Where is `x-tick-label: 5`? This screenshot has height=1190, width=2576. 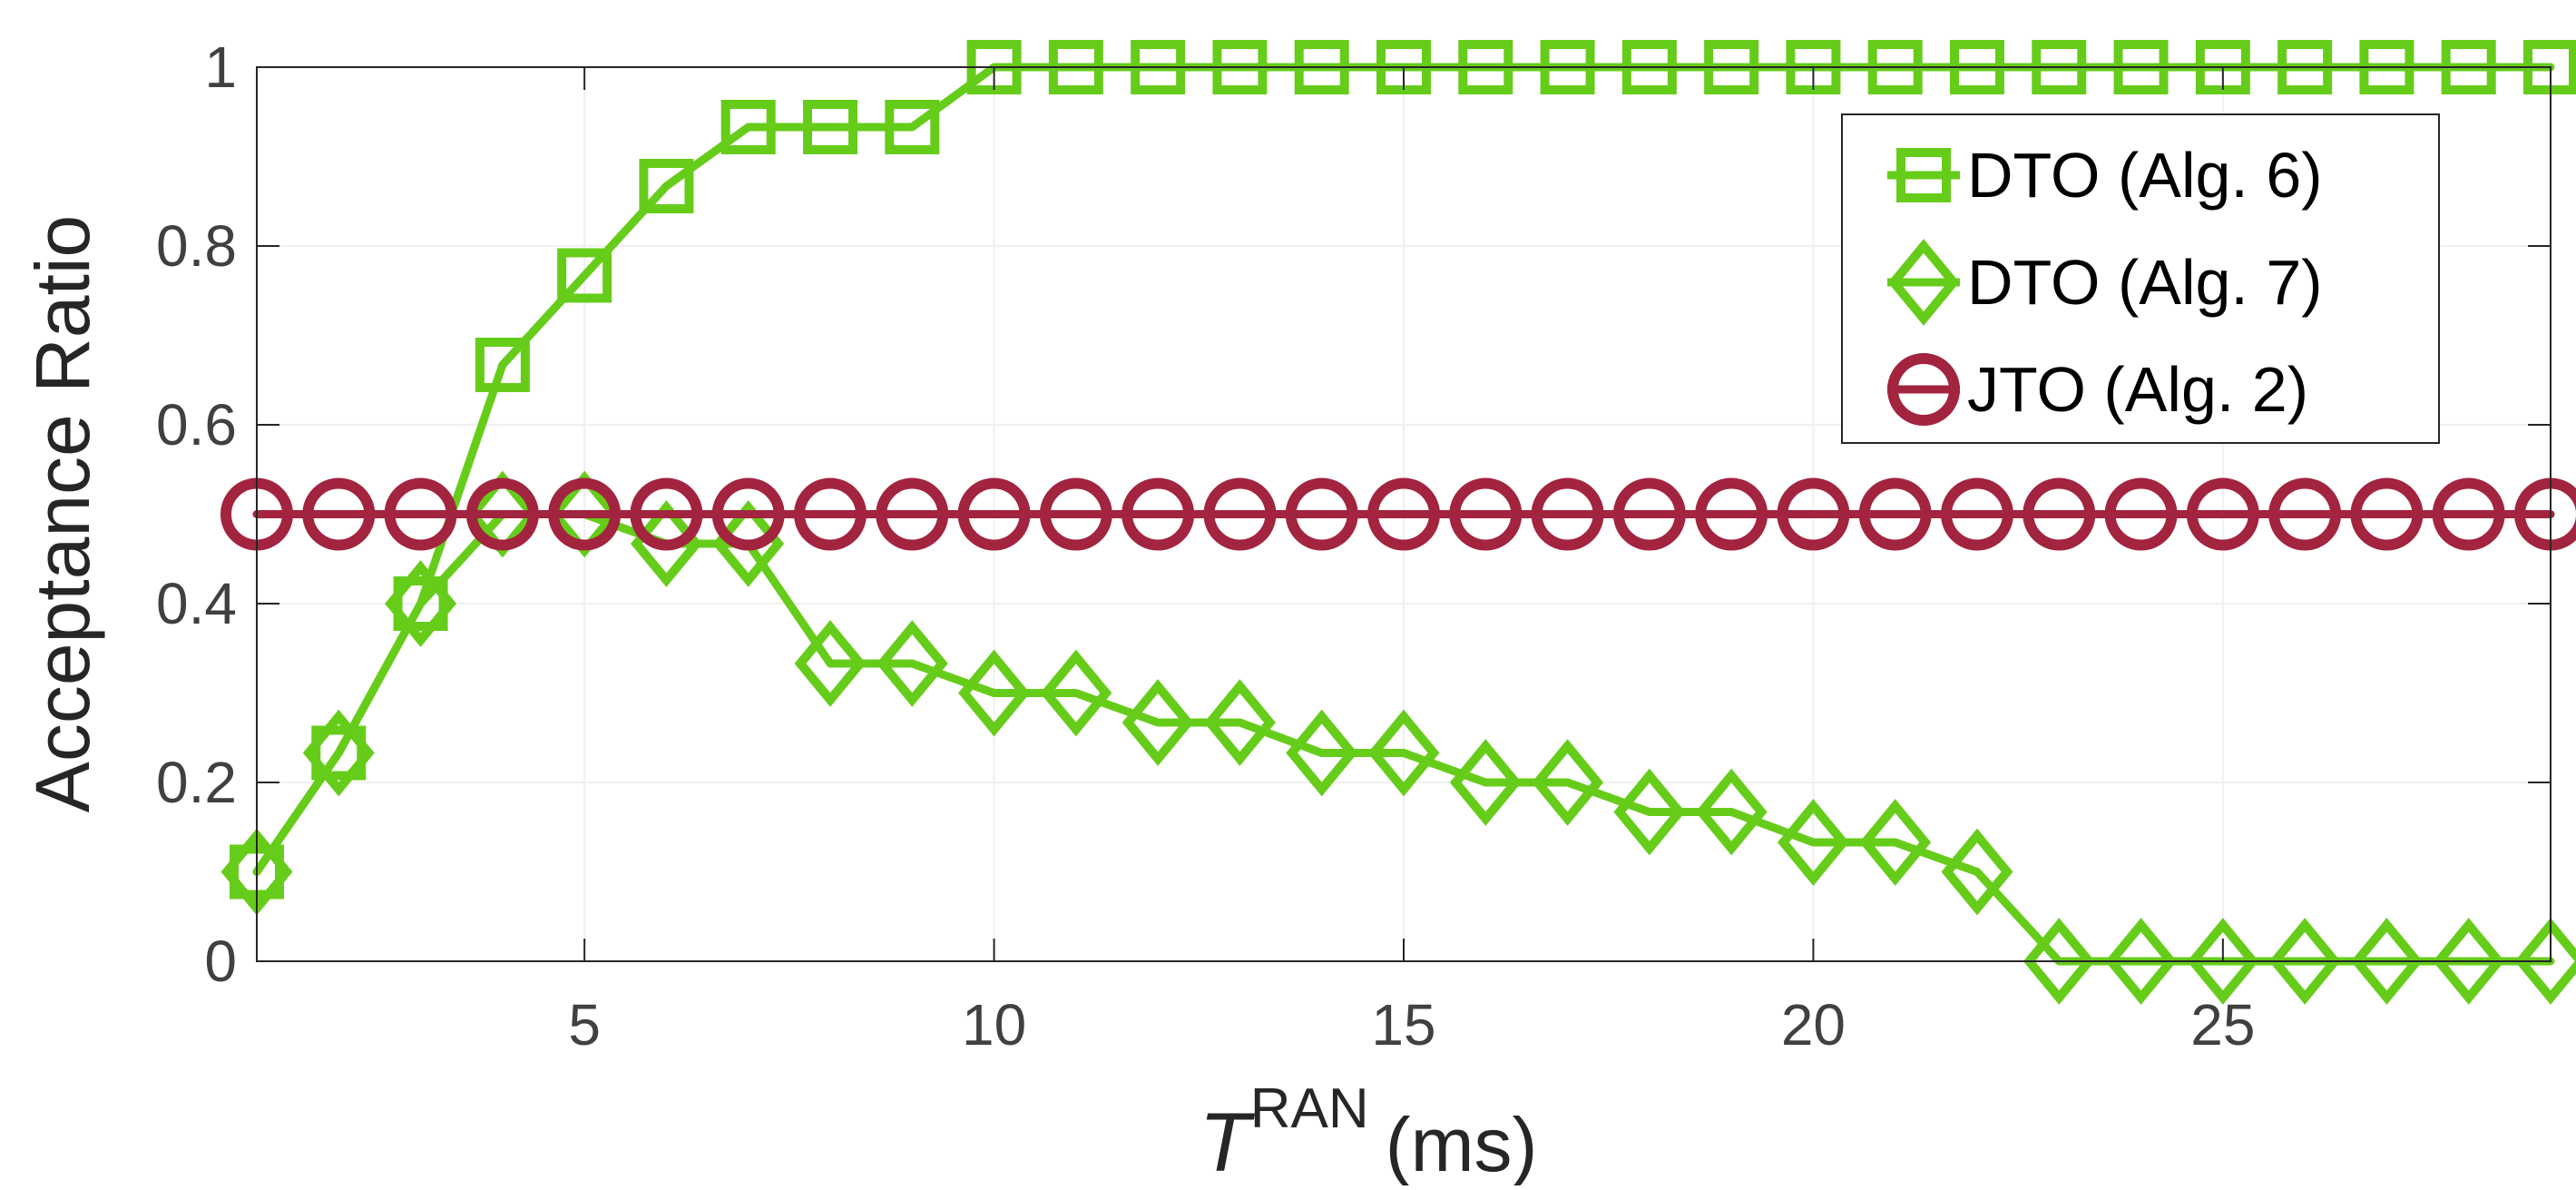 x-tick-label: 5 is located at coordinates (584, 1024).